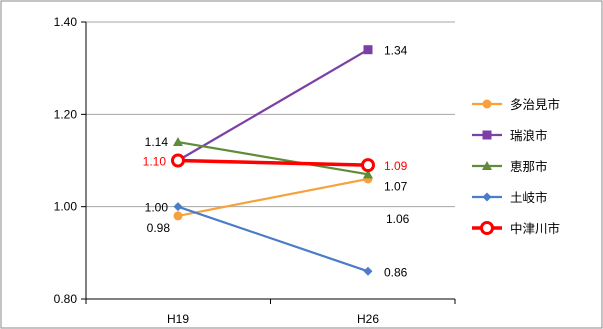  I want to click on y-tick-label: 0.80, so click(66, 299).